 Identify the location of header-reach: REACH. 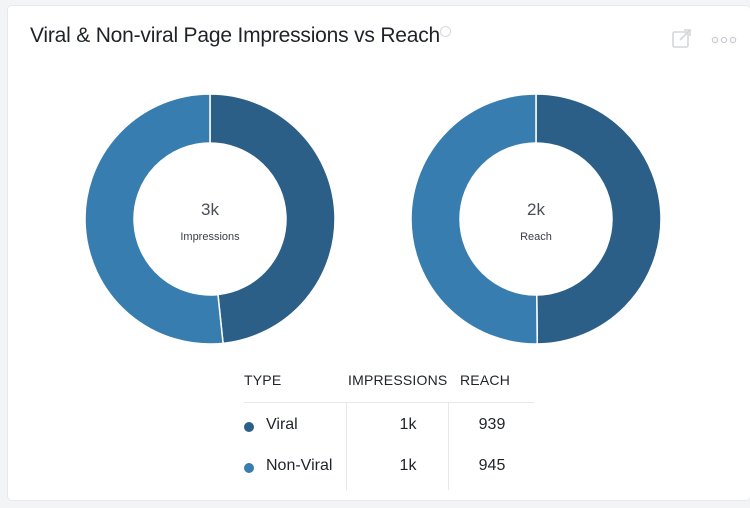
(485, 380).